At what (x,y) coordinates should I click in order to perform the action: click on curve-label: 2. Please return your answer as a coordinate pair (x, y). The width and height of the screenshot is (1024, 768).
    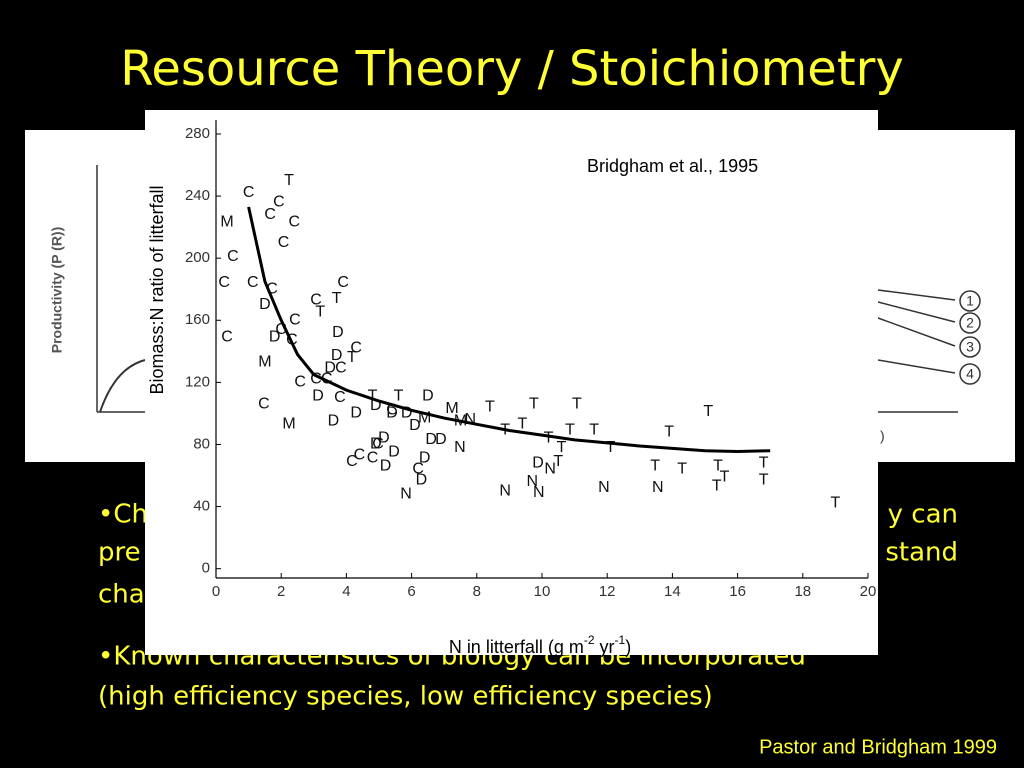
    Looking at the image, I should click on (970, 323).